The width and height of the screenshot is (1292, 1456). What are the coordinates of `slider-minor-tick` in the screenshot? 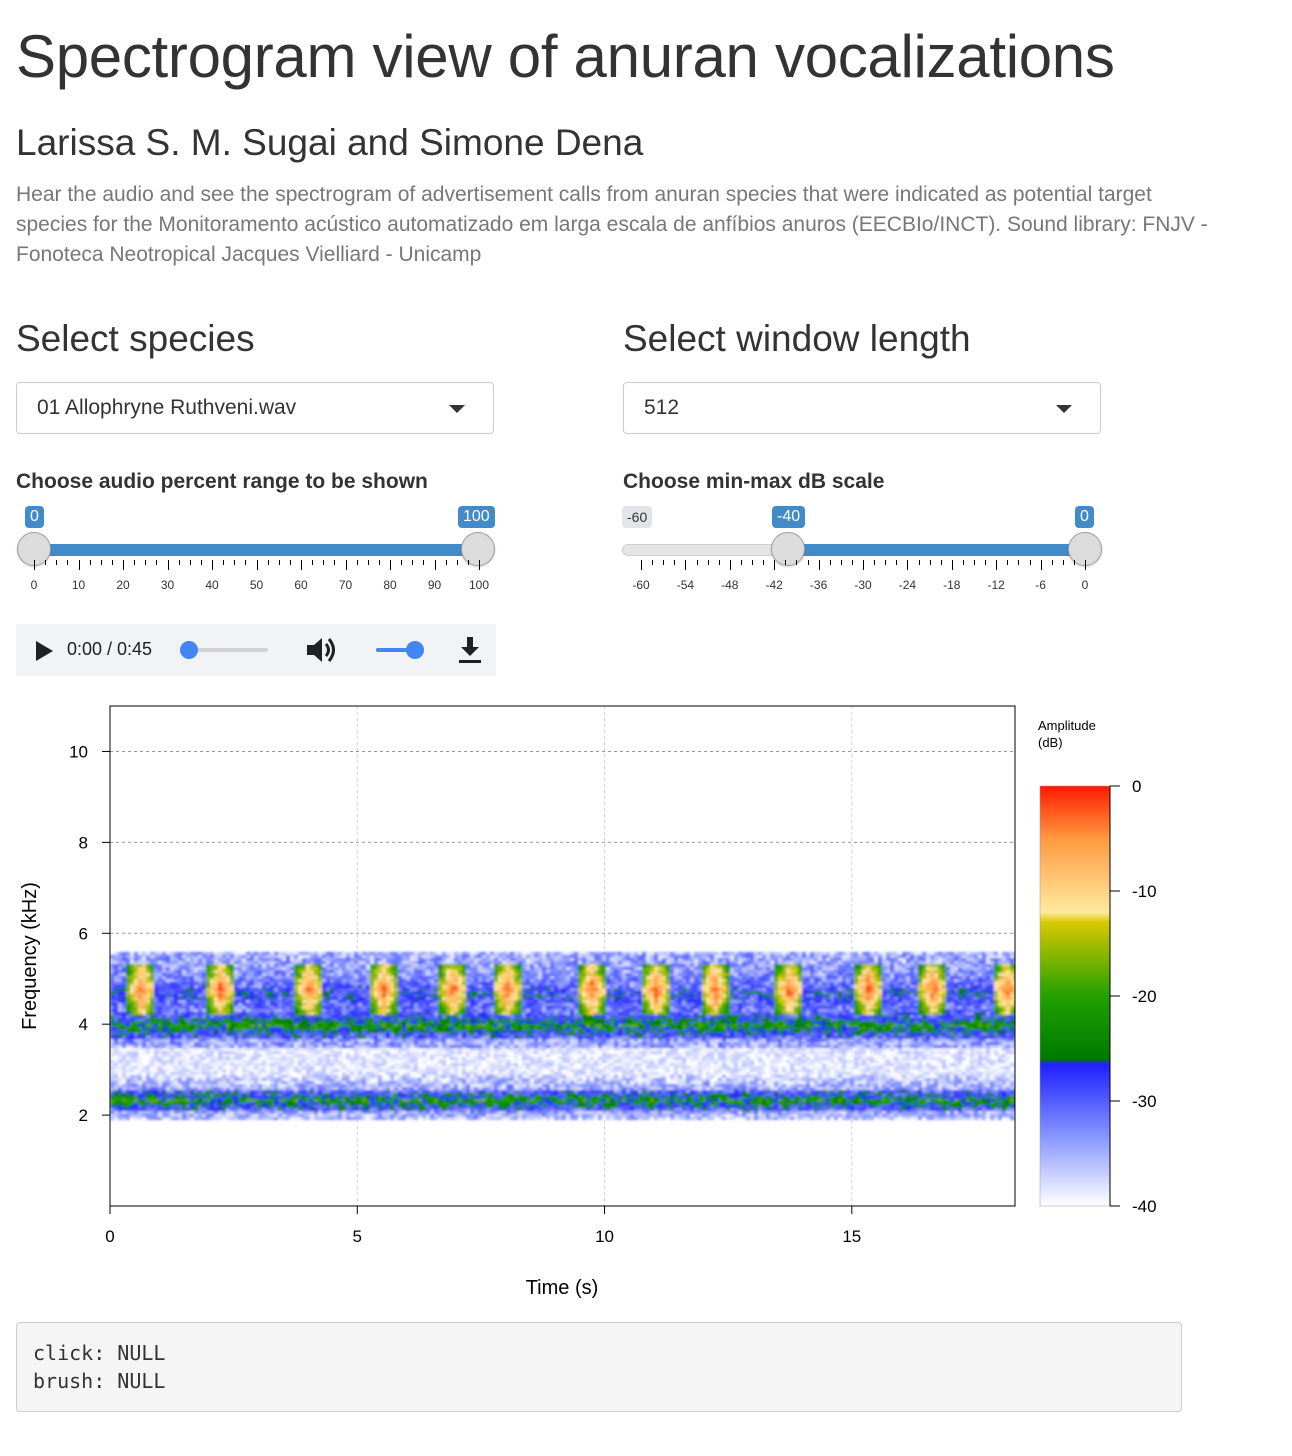 It's located at (652, 562).